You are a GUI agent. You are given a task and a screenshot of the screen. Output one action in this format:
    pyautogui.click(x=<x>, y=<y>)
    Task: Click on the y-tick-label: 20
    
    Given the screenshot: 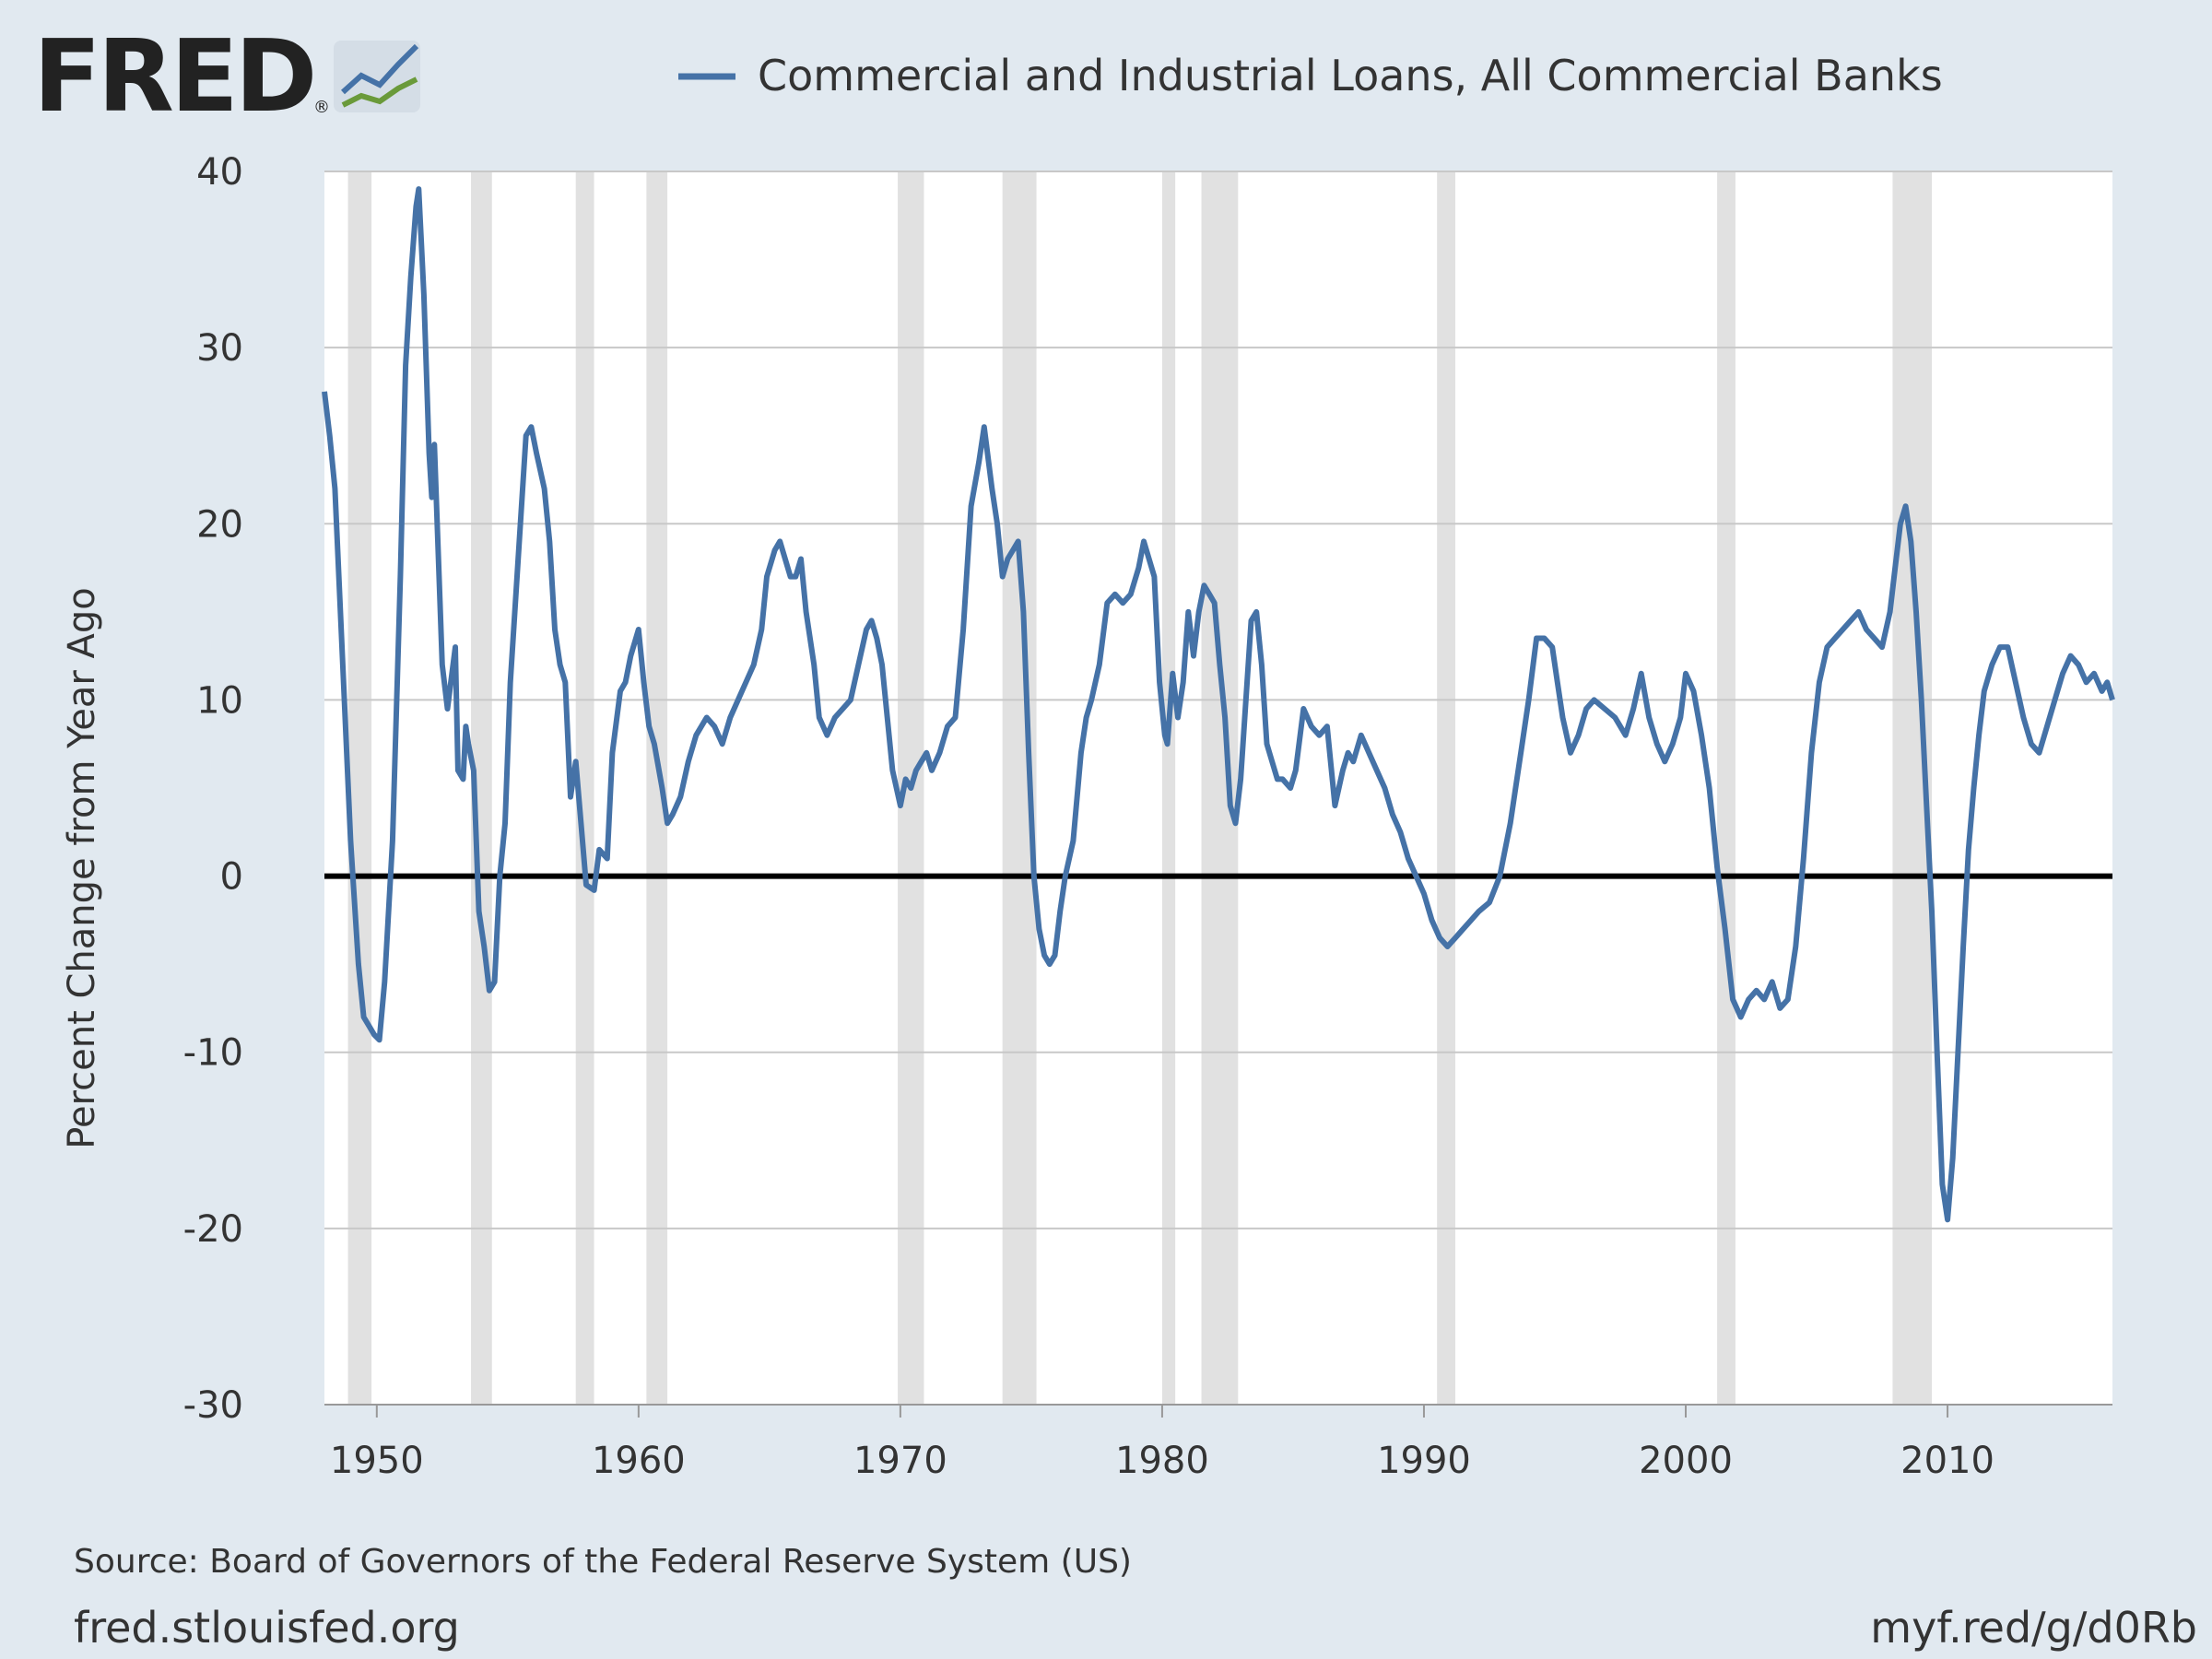 What is the action you would take?
    pyautogui.click(x=219, y=524)
    